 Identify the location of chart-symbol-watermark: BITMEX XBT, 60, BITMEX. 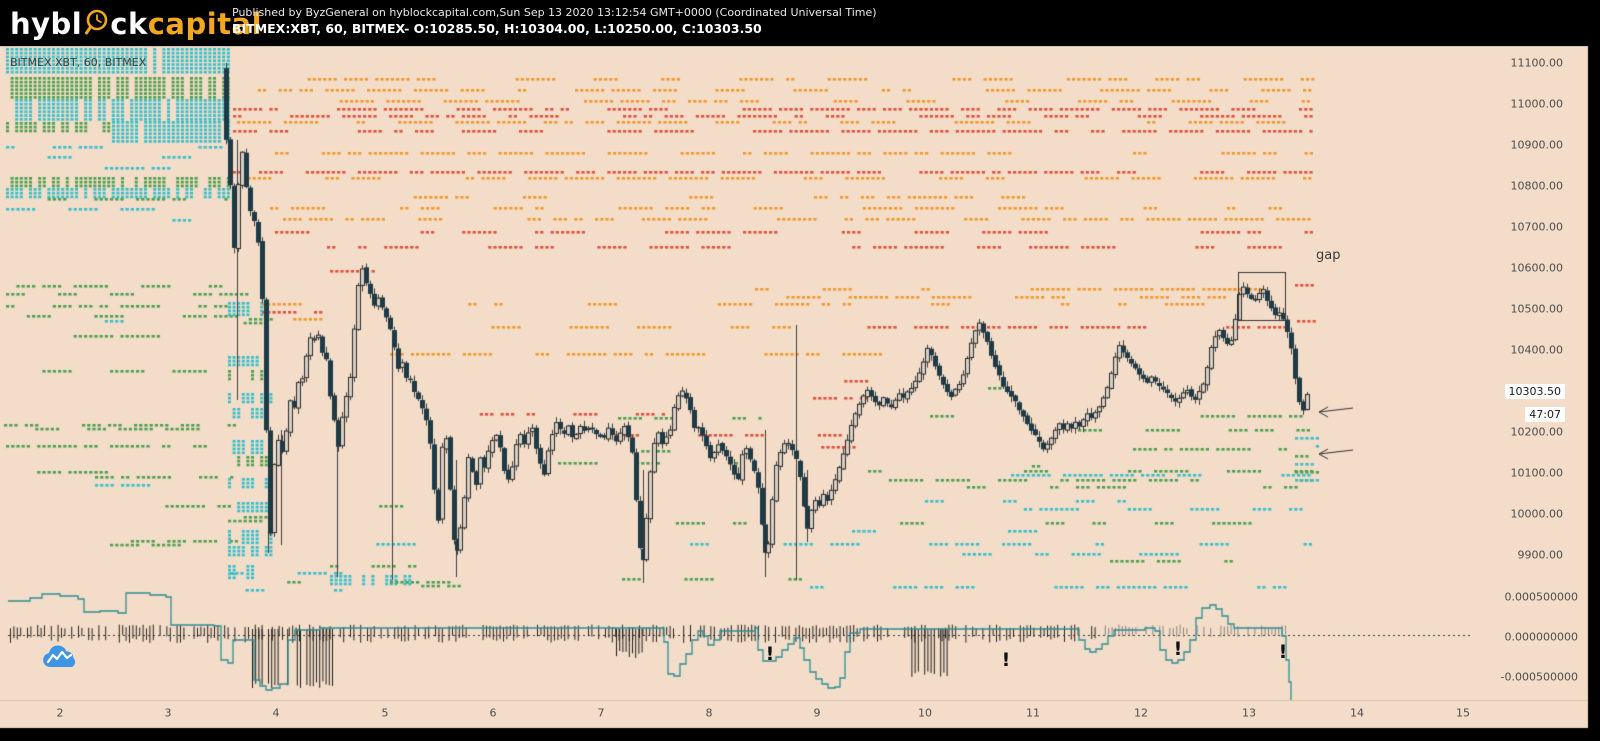
(78, 62).